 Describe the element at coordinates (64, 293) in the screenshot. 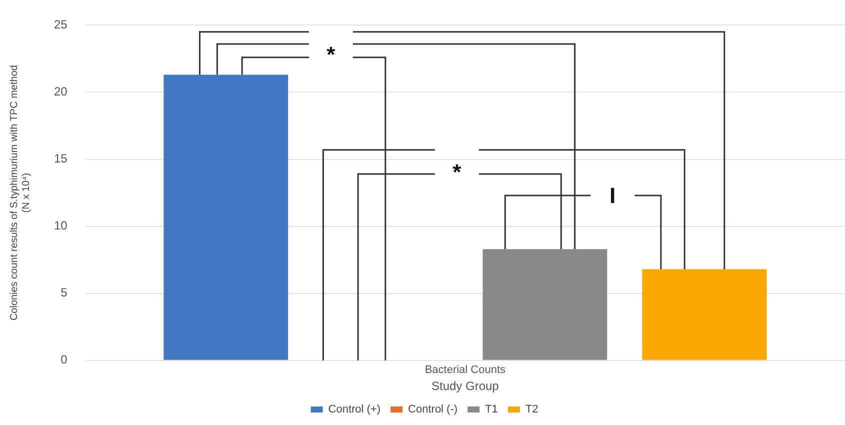

I see `y-tick-label: 5` at that location.